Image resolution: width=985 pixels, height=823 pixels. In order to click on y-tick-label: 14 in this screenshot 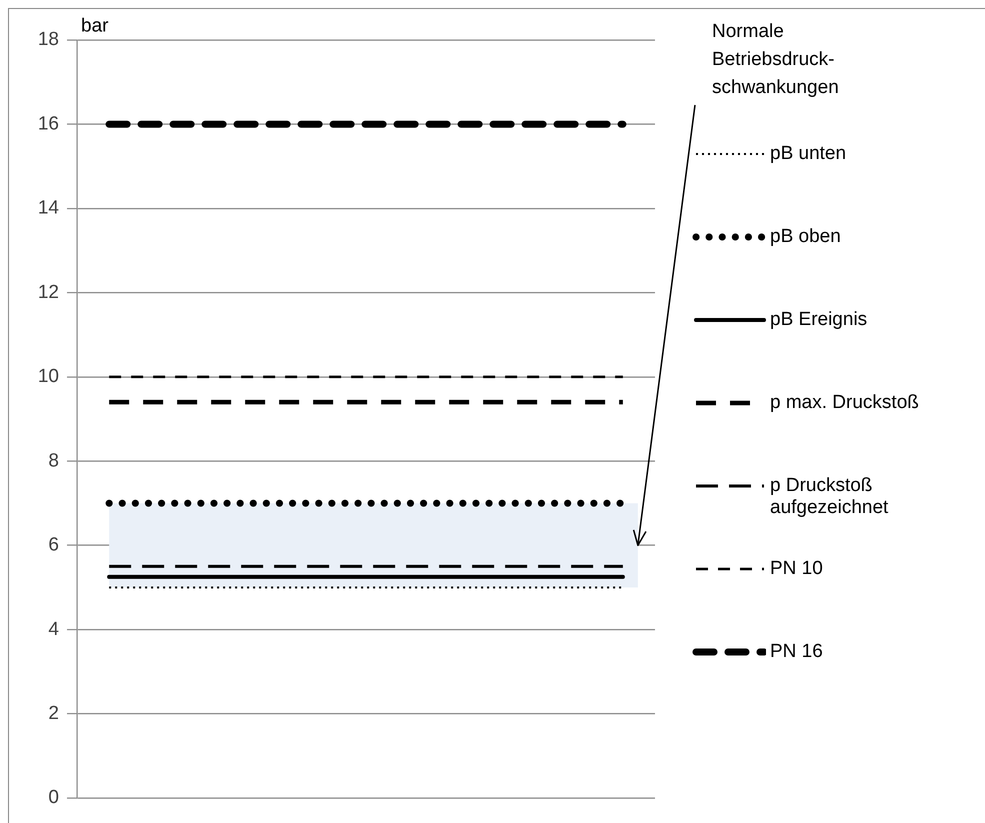, I will do `click(49, 208)`.